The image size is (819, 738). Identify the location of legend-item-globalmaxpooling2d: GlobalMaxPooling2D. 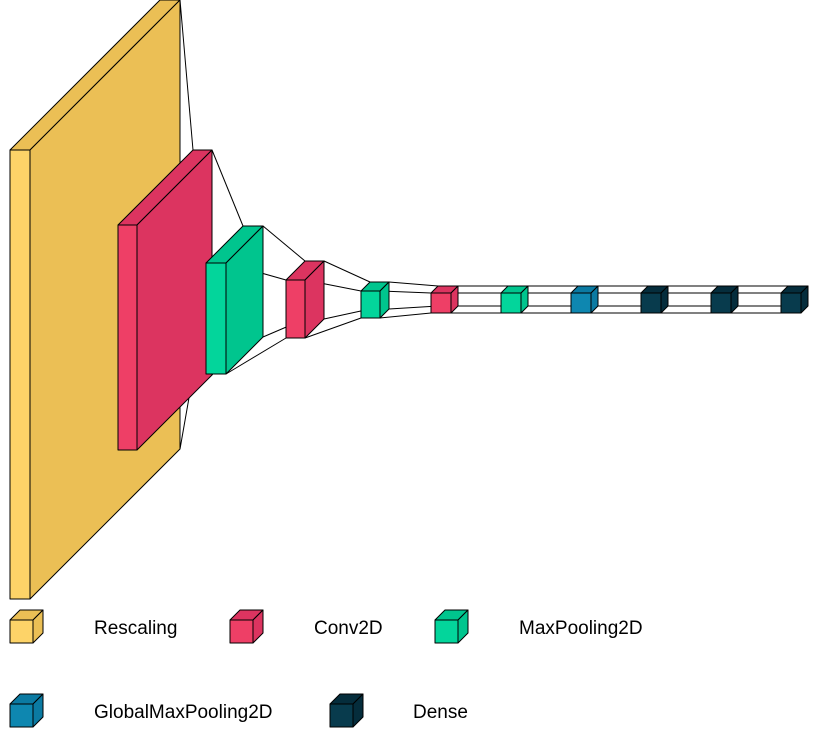
(141, 710).